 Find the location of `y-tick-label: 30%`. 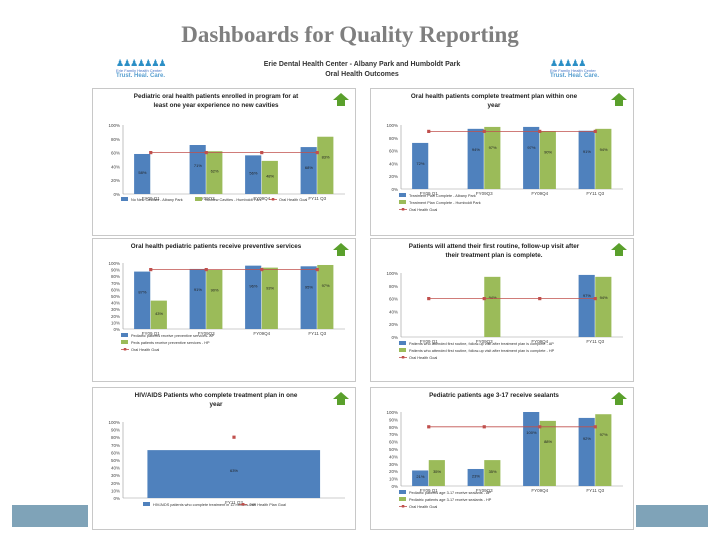

y-tick-label: 30% is located at coordinates (115, 309).